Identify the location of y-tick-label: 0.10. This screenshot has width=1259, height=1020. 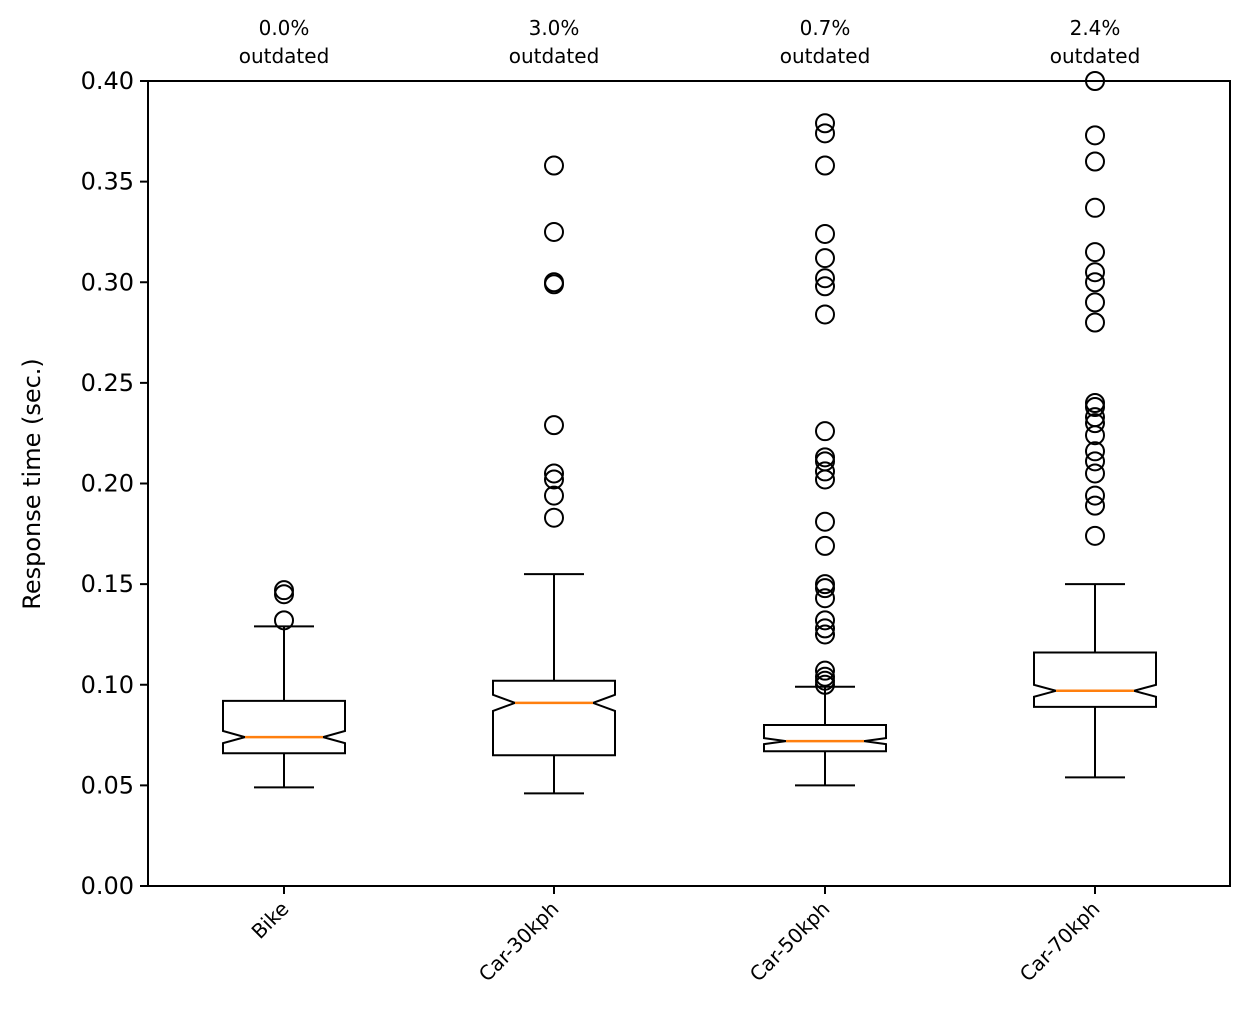
(107, 685).